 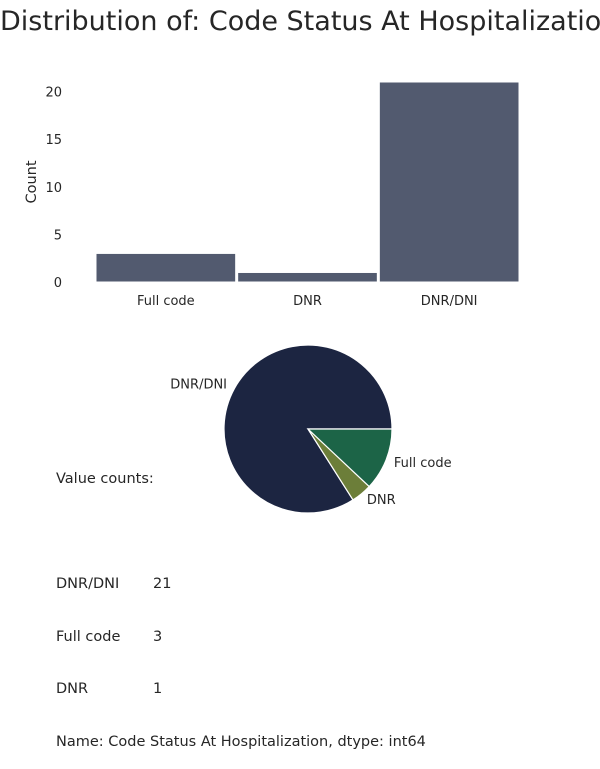 What do you see at coordinates (105, 479) in the screenshot?
I see `value-counts-header: Value counts:` at bounding box center [105, 479].